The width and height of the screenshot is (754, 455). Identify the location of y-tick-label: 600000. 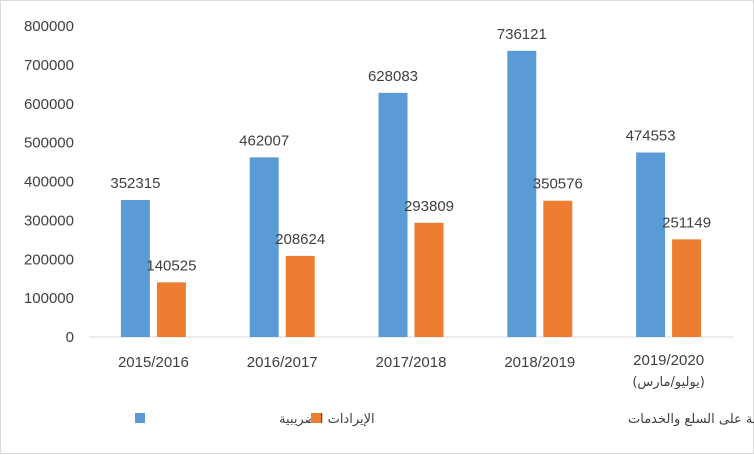
(49, 104).